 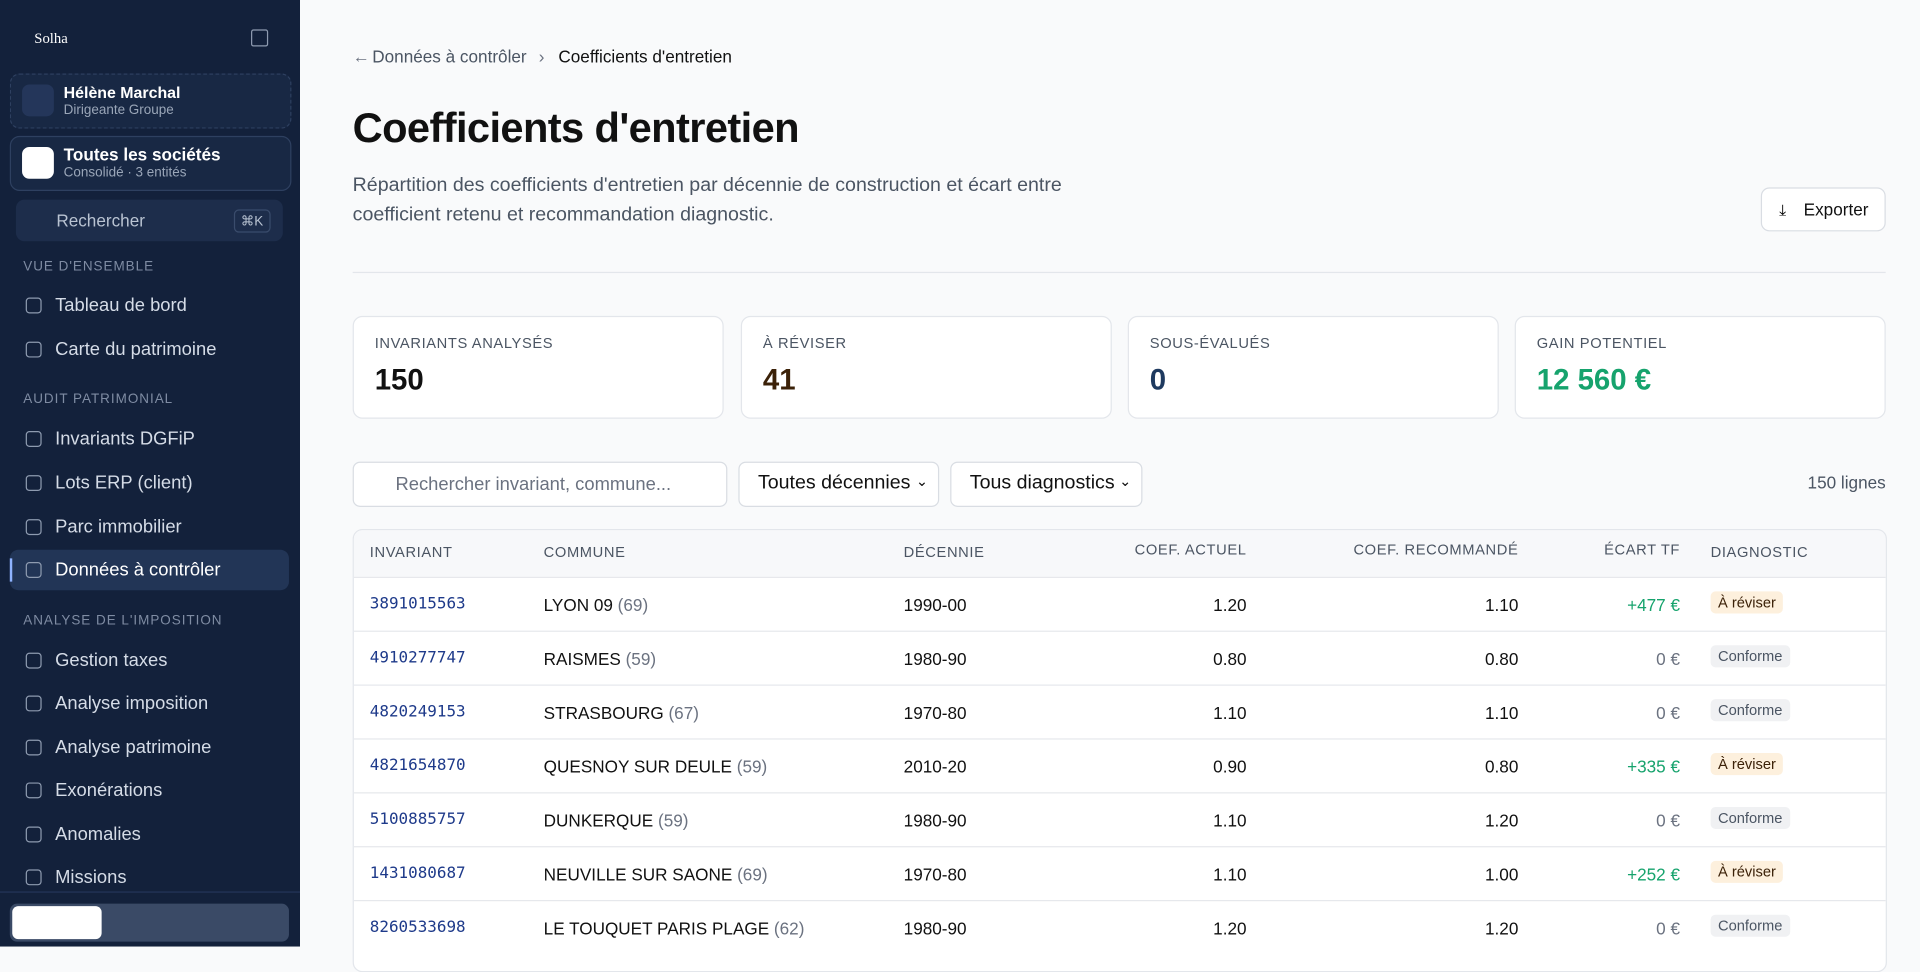 I want to click on department: (69), so click(x=752, y=874).